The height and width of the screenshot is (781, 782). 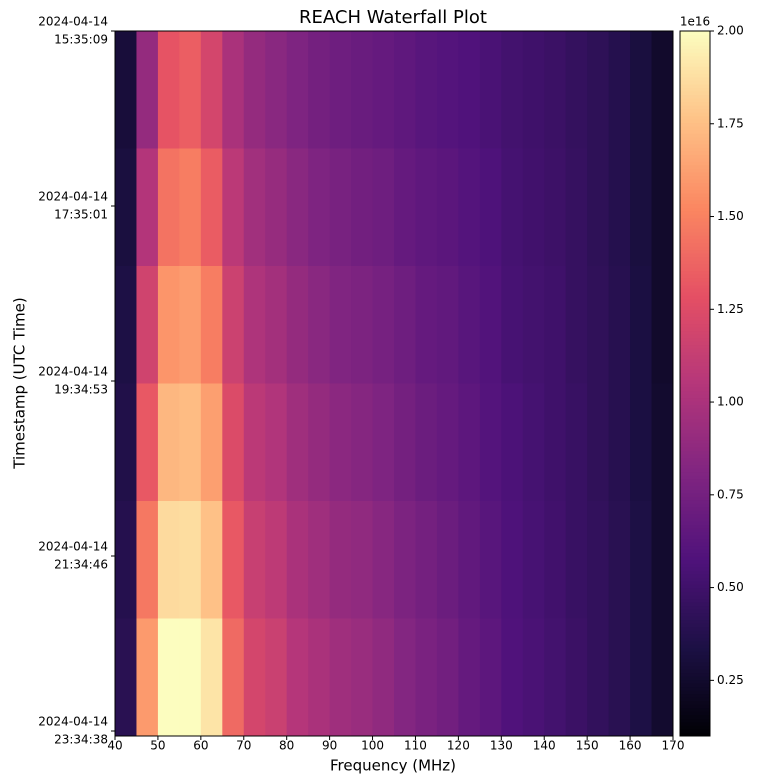 I want to click on x-tick-label: 150, so click(x=587, y=746).